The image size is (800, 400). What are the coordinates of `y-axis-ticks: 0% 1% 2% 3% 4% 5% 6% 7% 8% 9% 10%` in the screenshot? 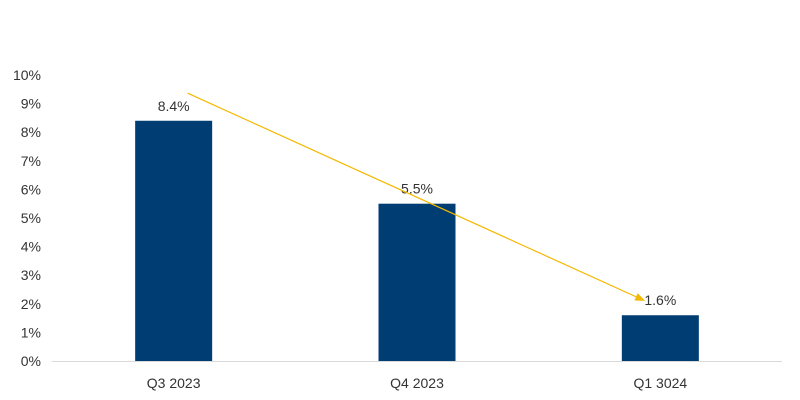 It's located at (27, 218).